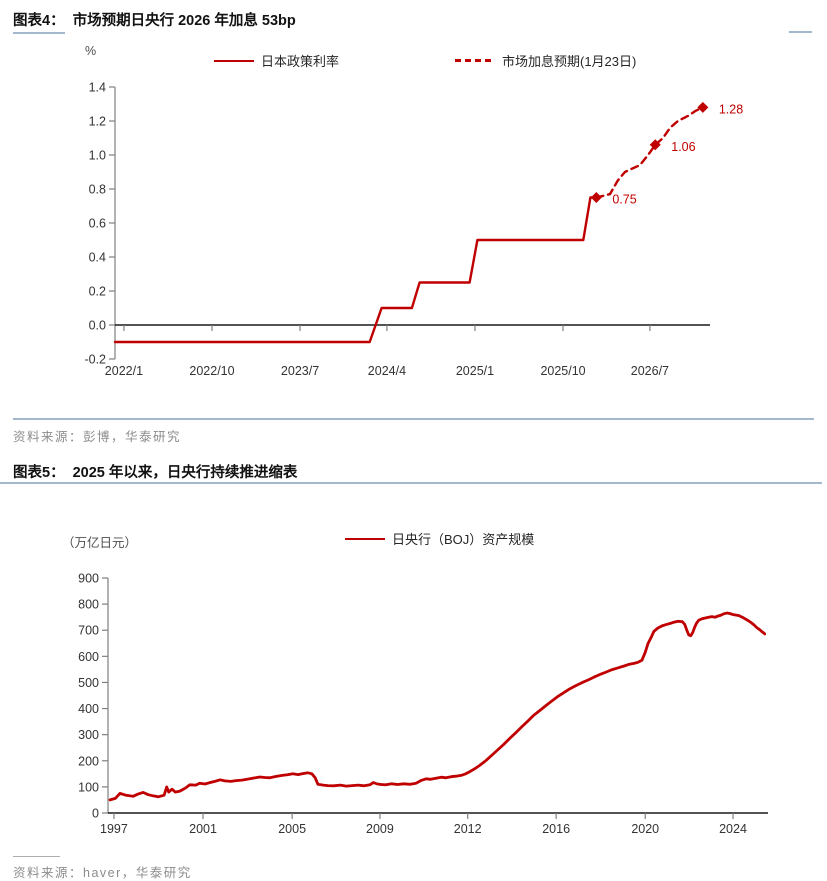  I want to click on svg-text: 2009, so click(380, 829).